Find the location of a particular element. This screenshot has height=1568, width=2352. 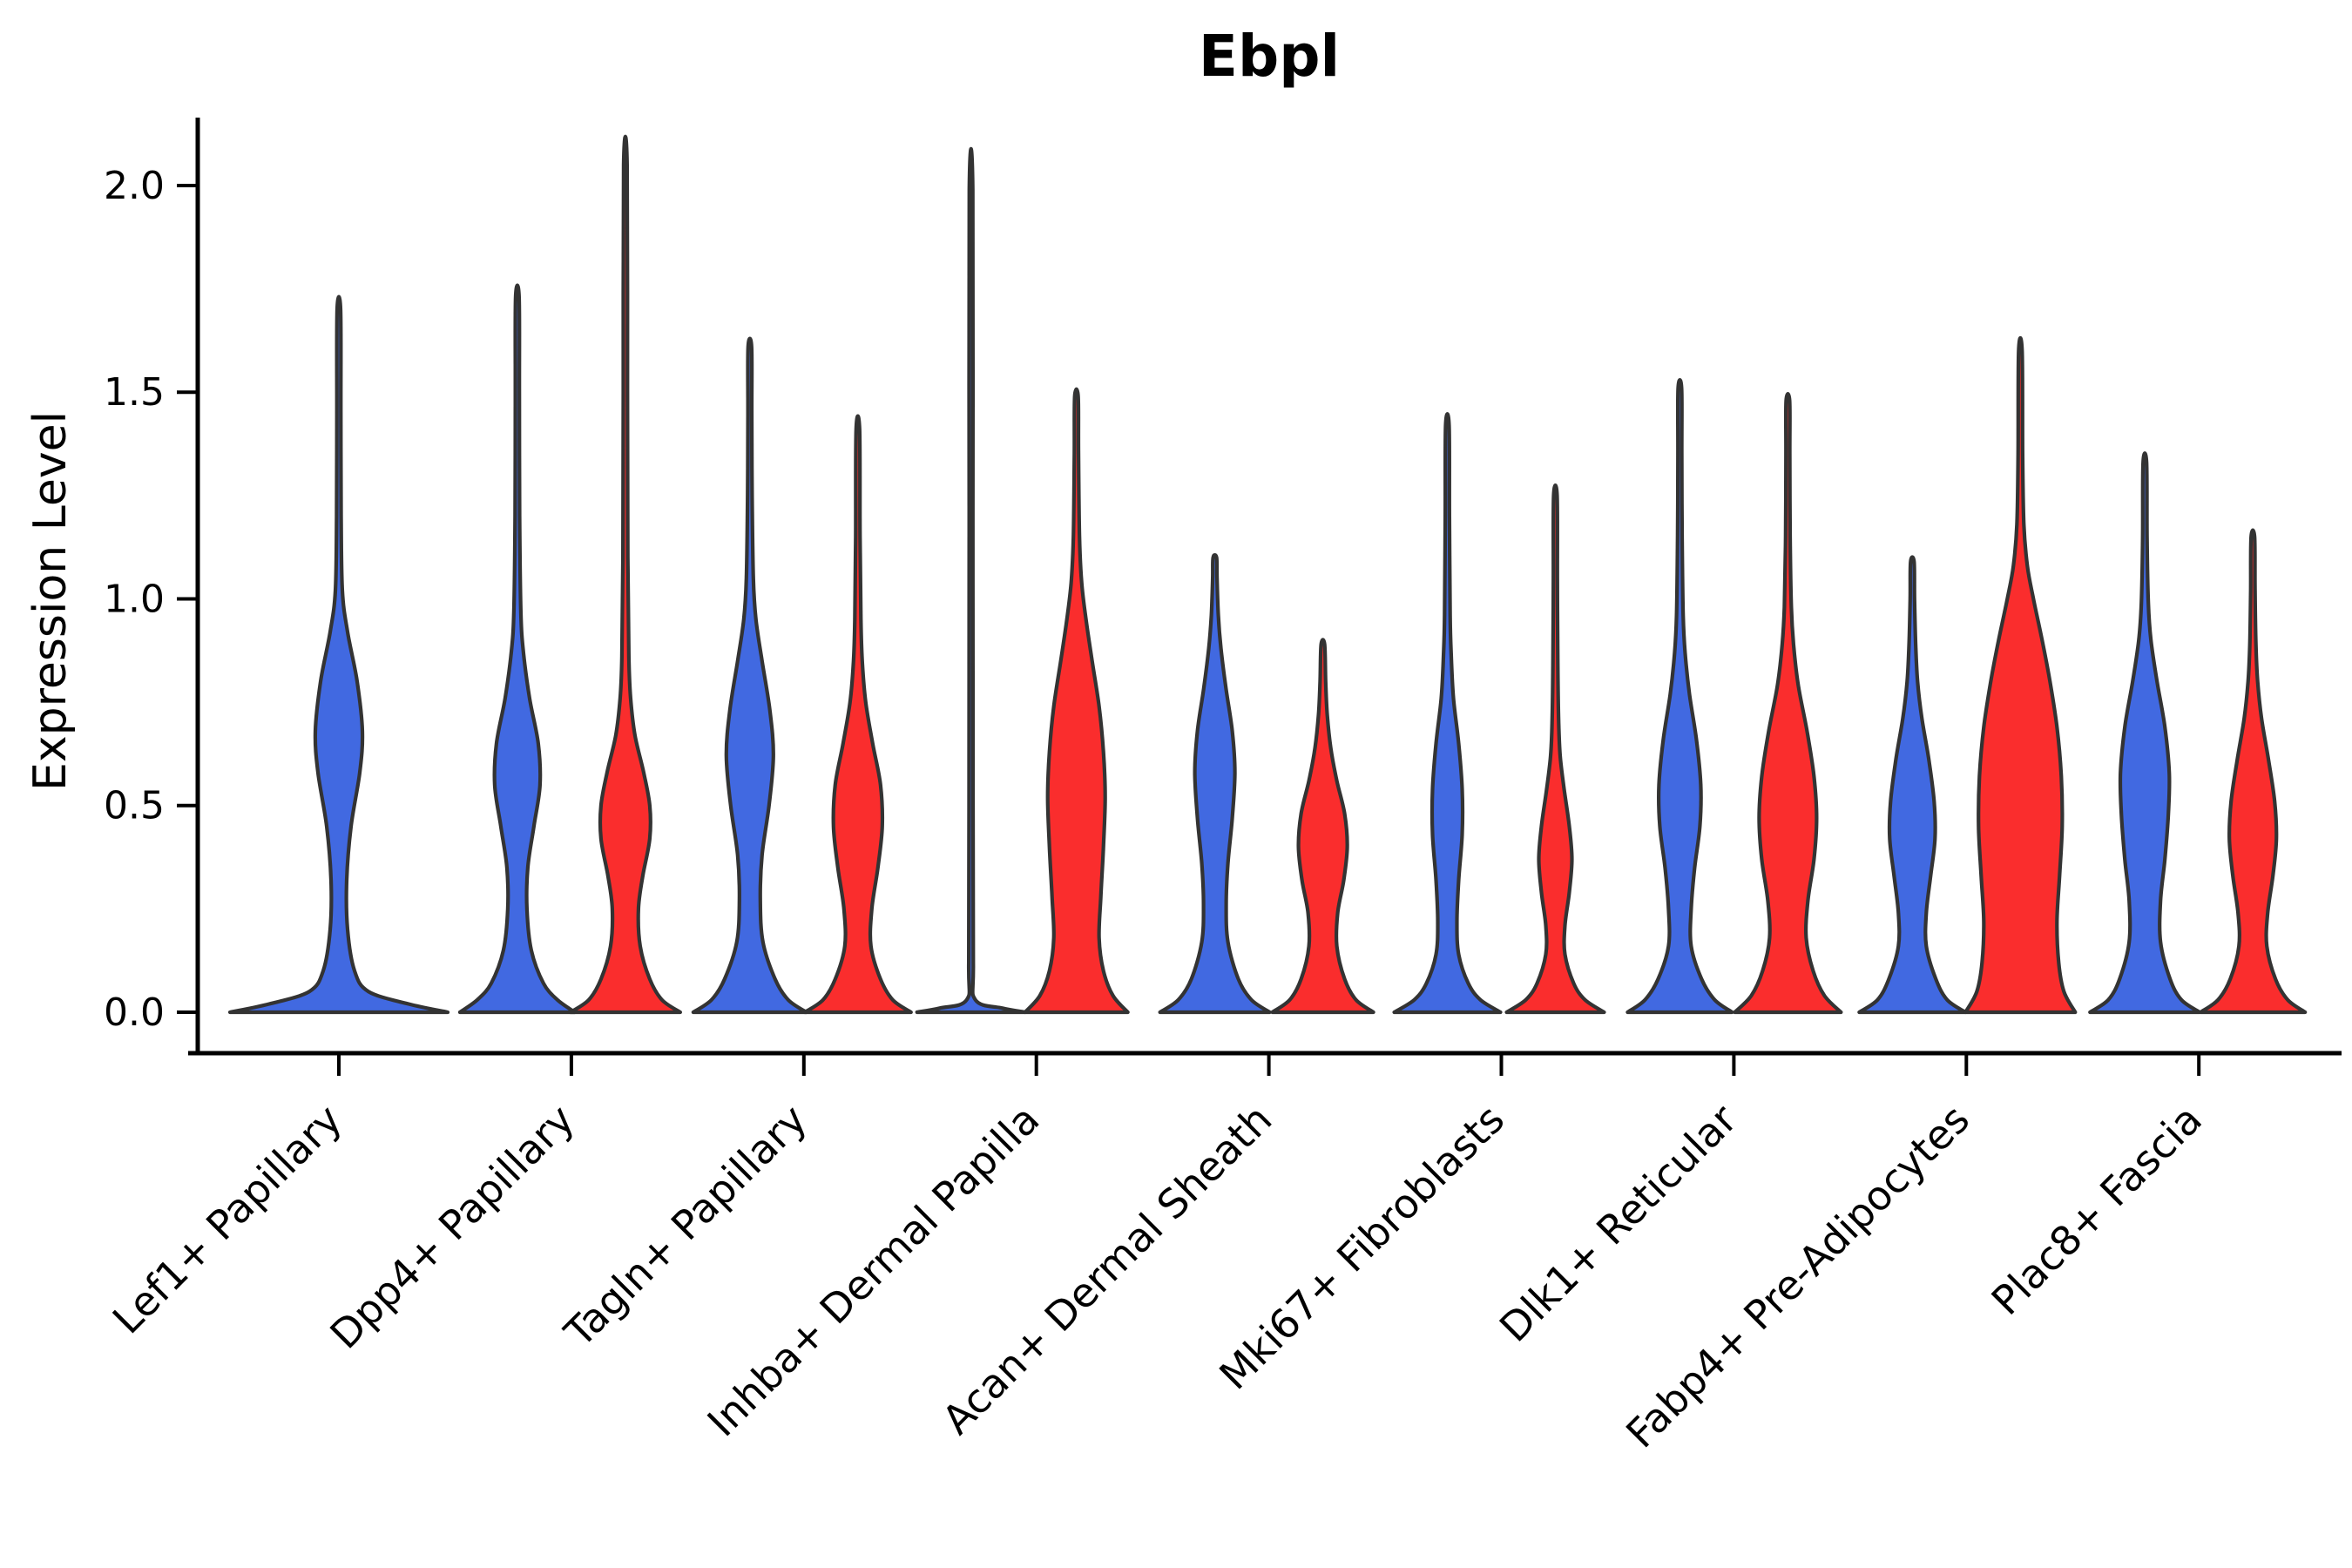

violin-blue-acan-dermal-sheath is located at coordinates (1215, 784).